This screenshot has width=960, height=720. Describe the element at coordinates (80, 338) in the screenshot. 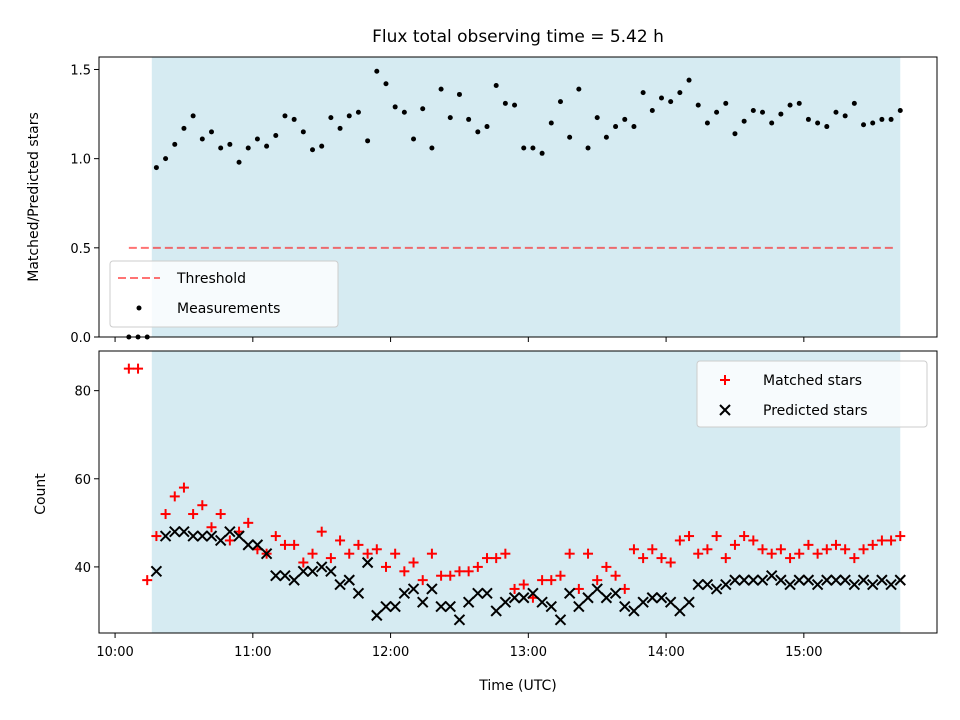

I see `top-y-tick-label: 0.0` at that location.